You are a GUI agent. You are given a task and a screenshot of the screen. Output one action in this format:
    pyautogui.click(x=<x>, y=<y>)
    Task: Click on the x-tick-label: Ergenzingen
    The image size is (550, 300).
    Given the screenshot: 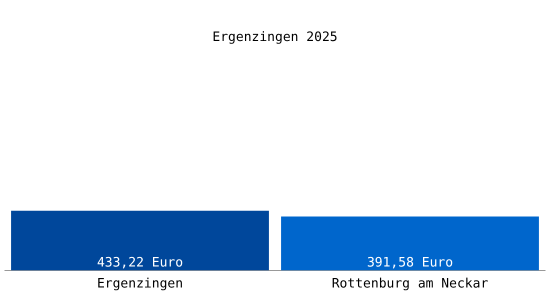 What is the action you would take?
    pyautogui.click(x=140, y=284)
    